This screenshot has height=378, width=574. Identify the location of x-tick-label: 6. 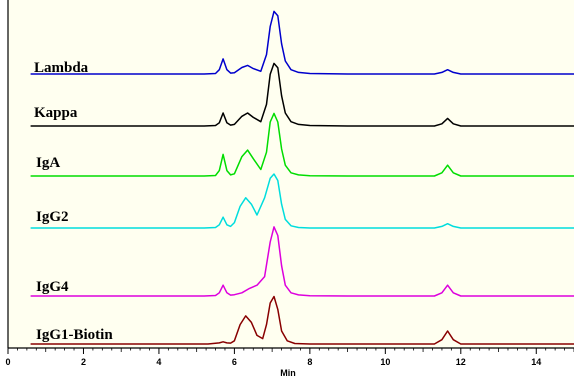
(234, 362).